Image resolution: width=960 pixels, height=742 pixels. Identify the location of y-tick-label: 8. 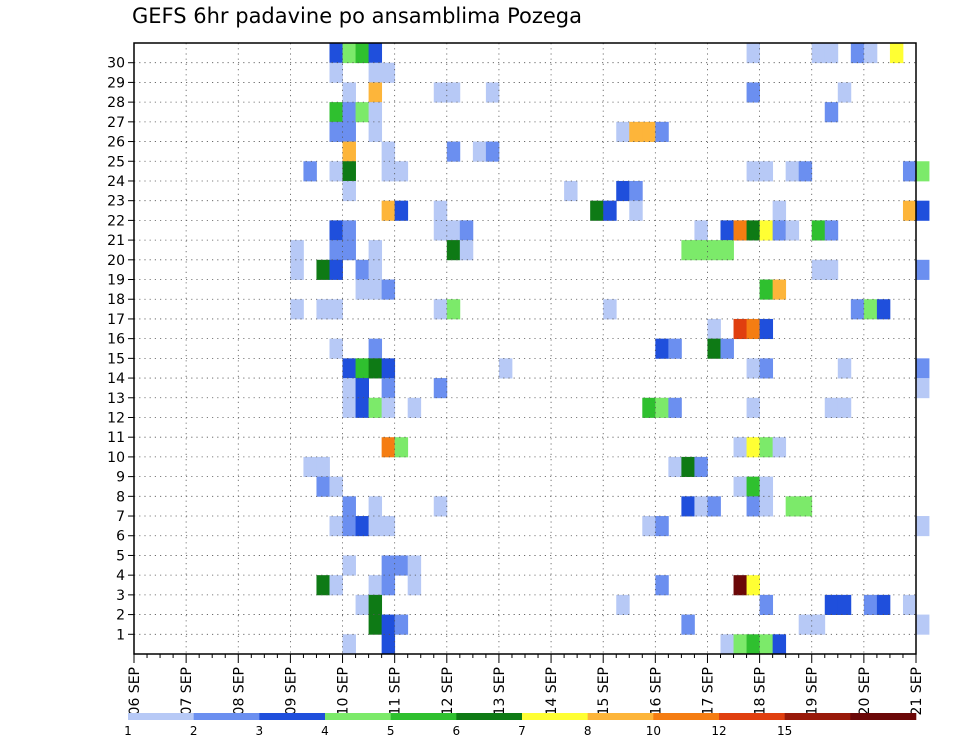
(120, 497).